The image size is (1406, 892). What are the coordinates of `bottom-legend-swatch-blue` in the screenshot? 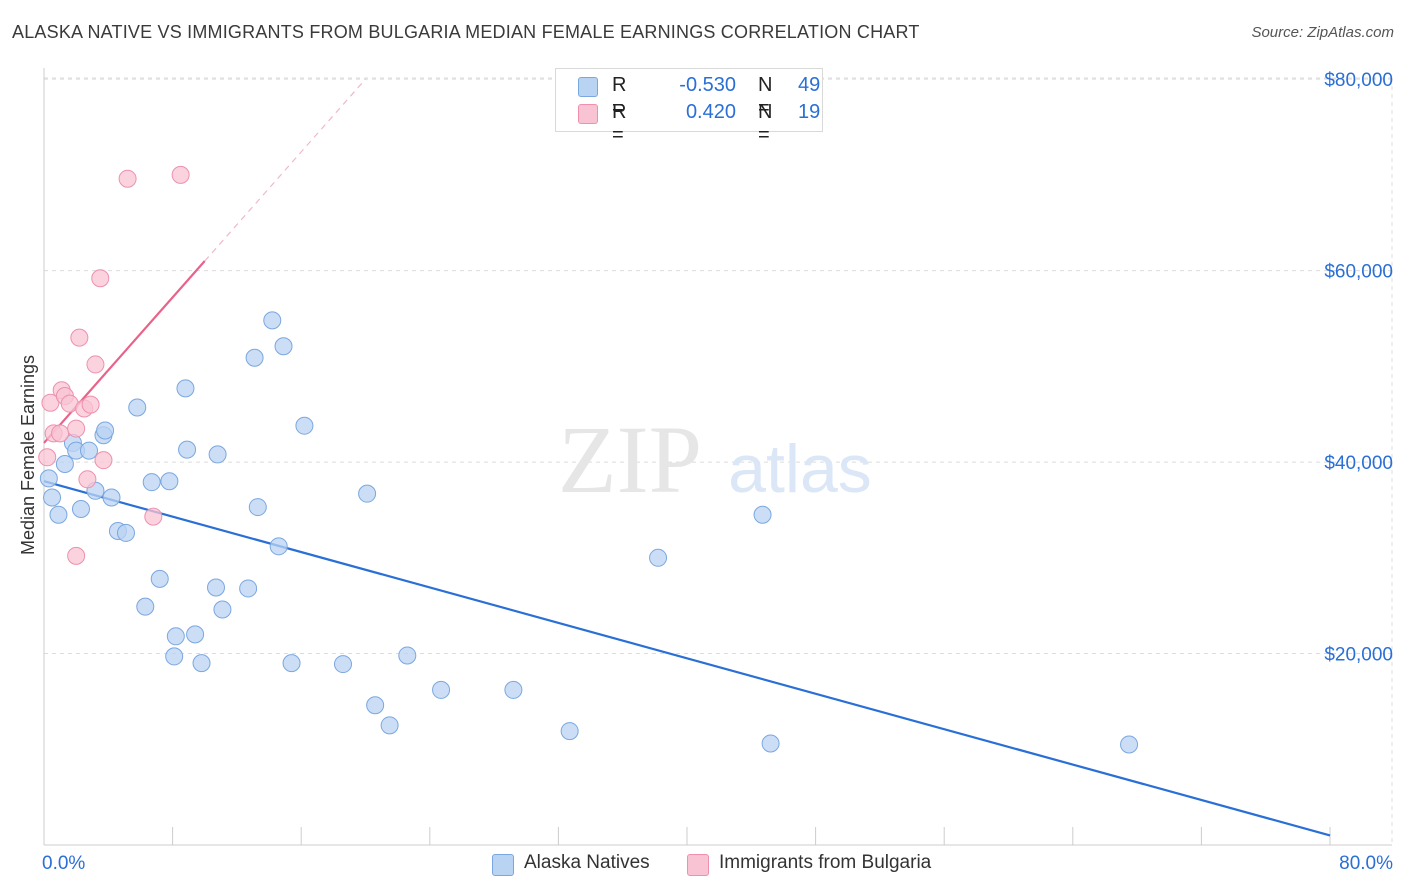 It's located at (503, 865).